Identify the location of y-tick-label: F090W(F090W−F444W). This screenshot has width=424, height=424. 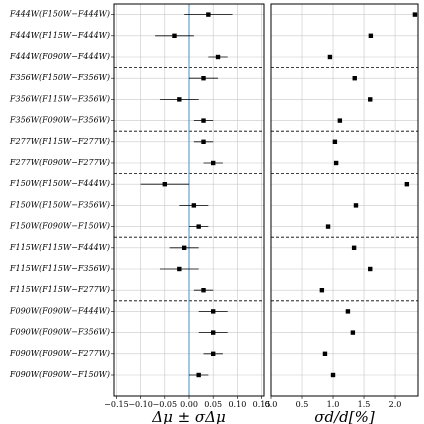
(59, 310).